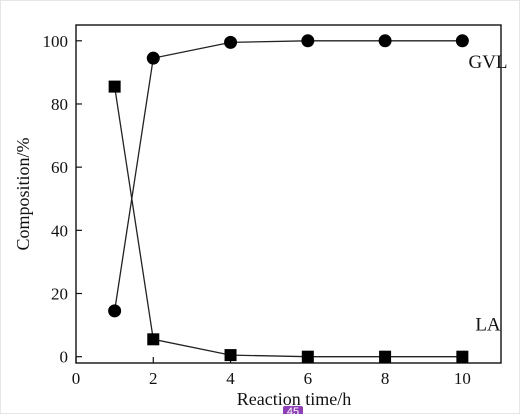 This screenshot has width=520, height=414. I want to click on x-tick-label: 4, so click(230, 378).